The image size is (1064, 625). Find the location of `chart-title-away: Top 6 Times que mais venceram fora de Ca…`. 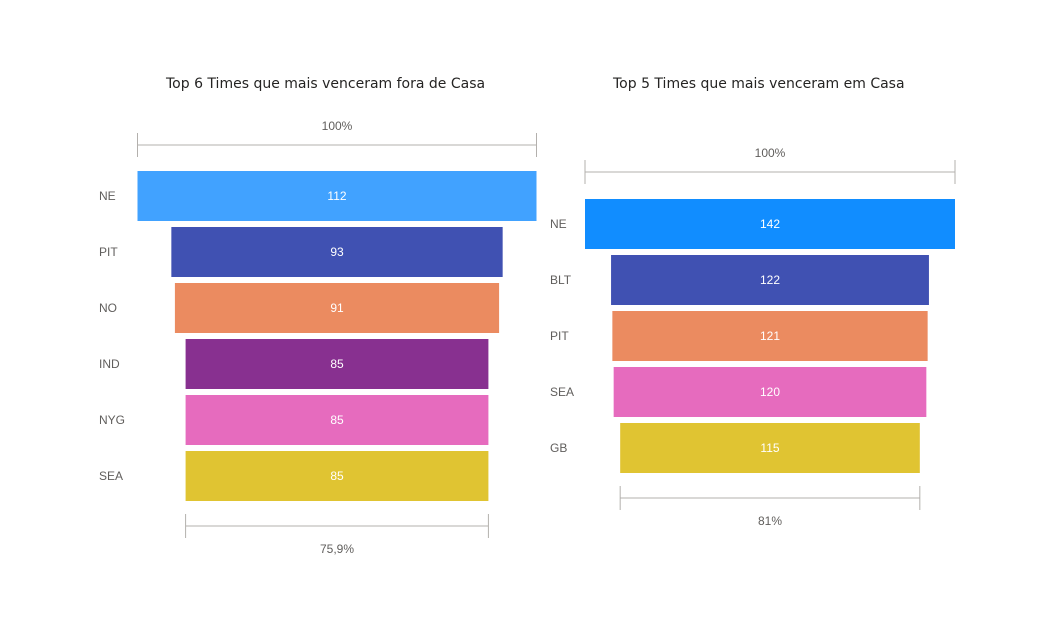

chart-title-away: Top 6 Times que mais venceram fora de Ca… is located at coordinates (326, 84).